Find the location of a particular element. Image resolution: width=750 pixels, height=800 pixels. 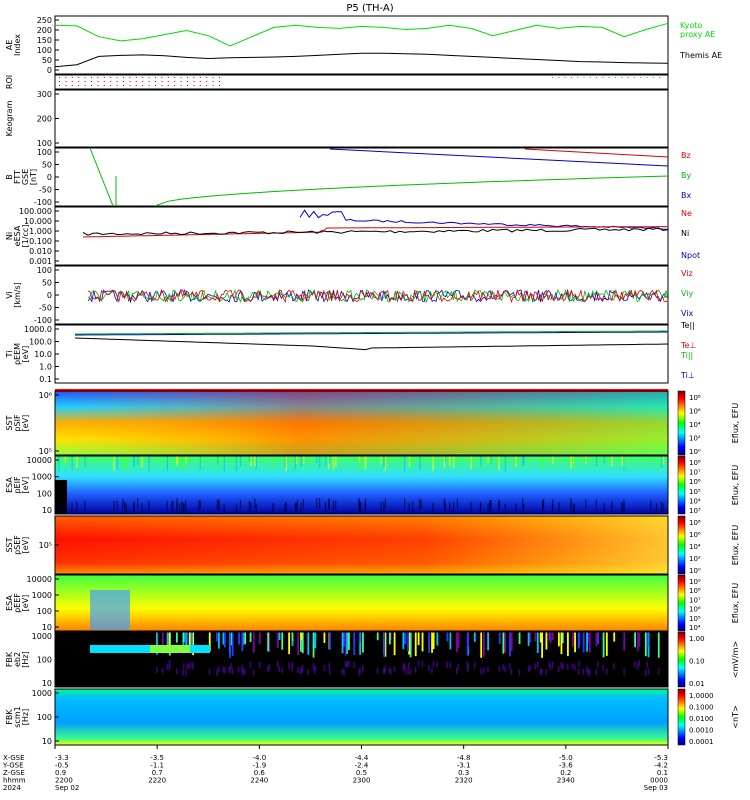

colorbar-tick-fbk_b: 0.0100 is located at coordinates (701, 719).